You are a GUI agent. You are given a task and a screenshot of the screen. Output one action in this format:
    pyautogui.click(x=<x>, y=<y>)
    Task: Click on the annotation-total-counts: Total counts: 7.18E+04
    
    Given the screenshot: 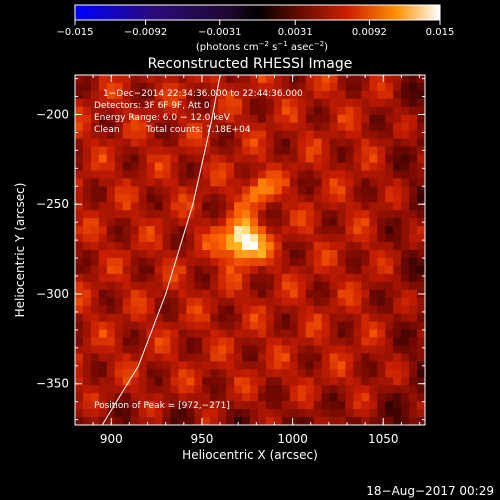 What is the action you would take?
    pyautogui.click(x=198, y=130)
    